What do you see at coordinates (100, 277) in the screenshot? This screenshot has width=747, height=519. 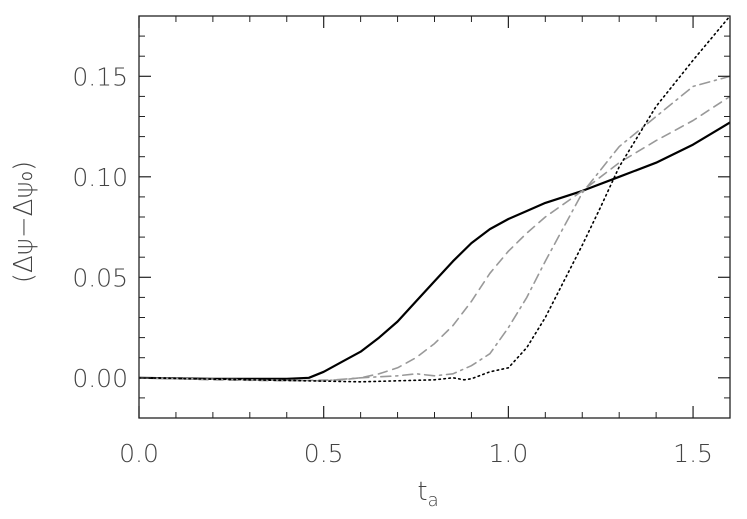 I see `y-tick-label: 0.05` at bounding box center [100, 277].